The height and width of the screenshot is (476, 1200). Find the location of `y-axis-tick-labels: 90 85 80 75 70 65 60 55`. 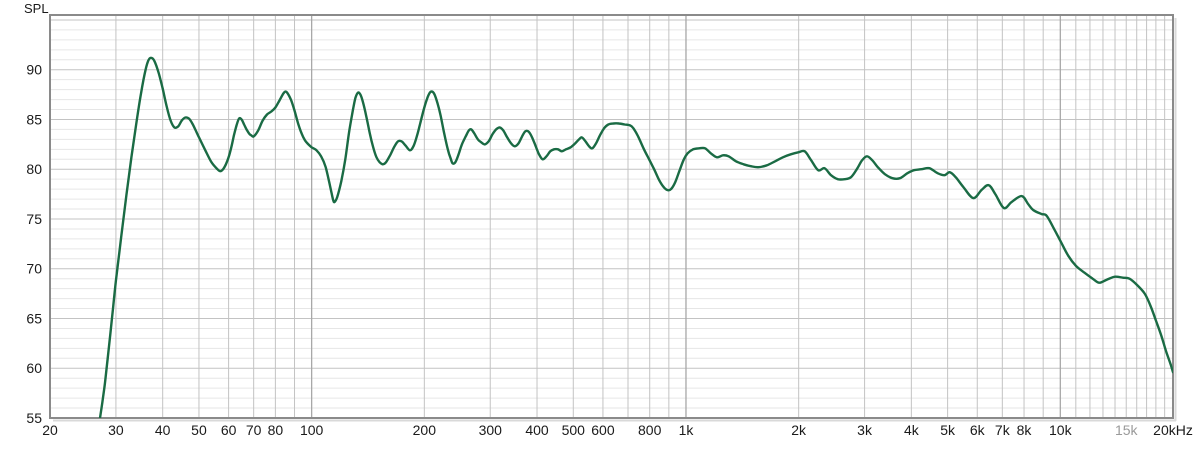

y-axis-tick-labels: 90 85 80 75 70 65 60 55 is located at coordinates (34, 244).